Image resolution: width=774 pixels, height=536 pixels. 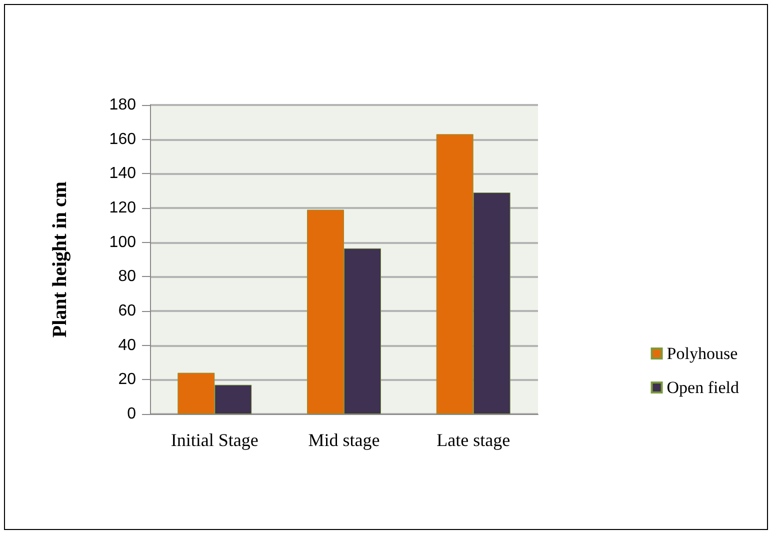 I want to click on x-tick-label: Initial Stage, so click(x=214, y=440).